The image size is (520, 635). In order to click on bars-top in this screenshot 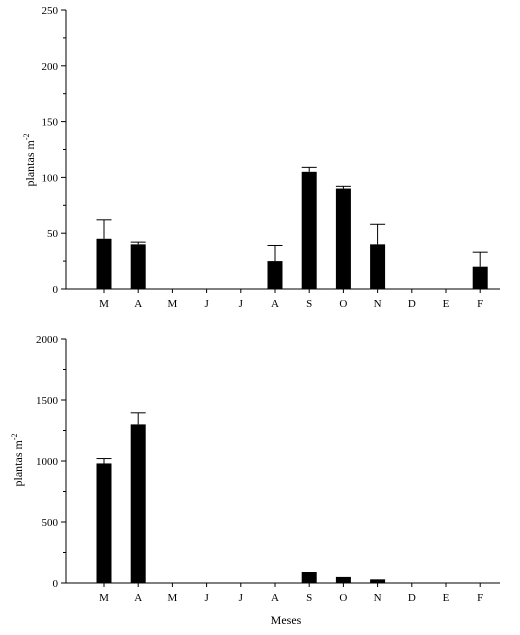, I will do `click(292, 230)`.